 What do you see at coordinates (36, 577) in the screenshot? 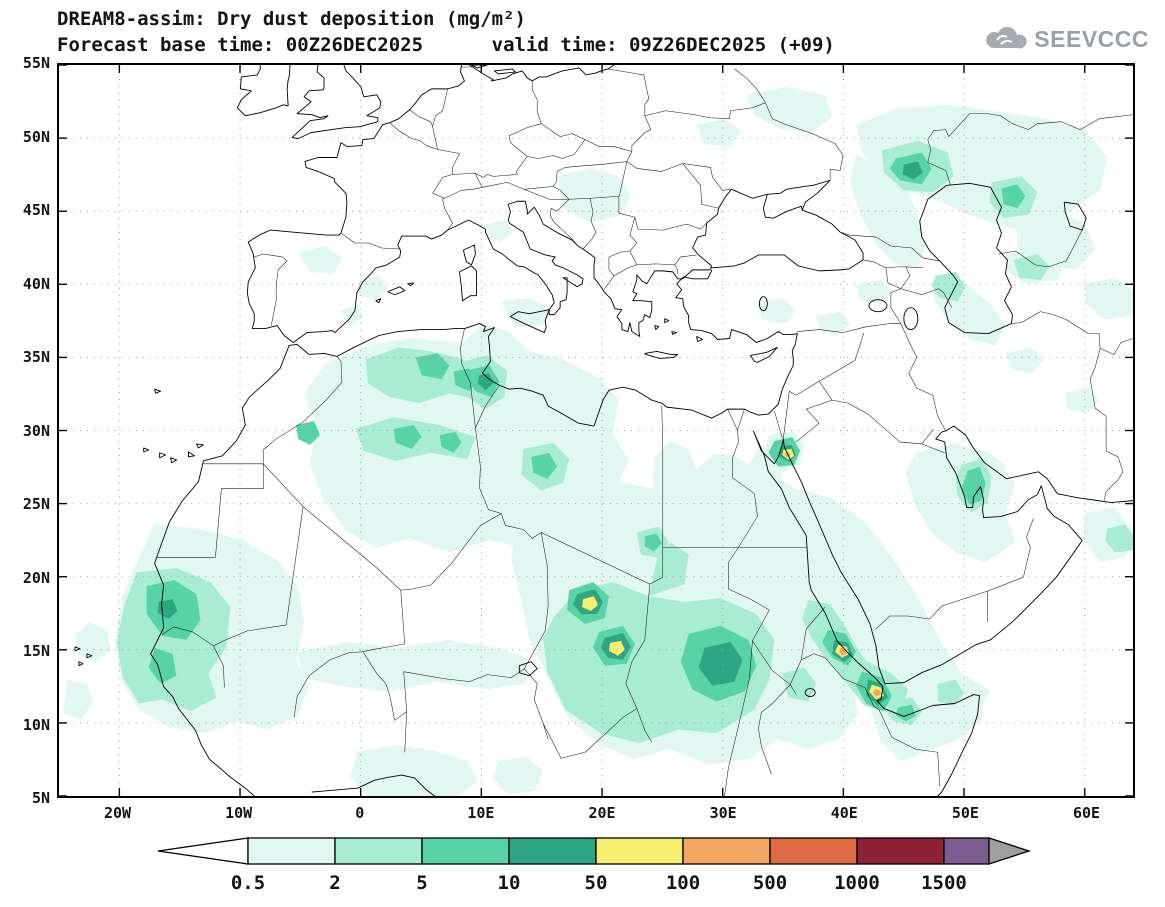
I see `lat-label: 20N` at bounding box center [36, 577].